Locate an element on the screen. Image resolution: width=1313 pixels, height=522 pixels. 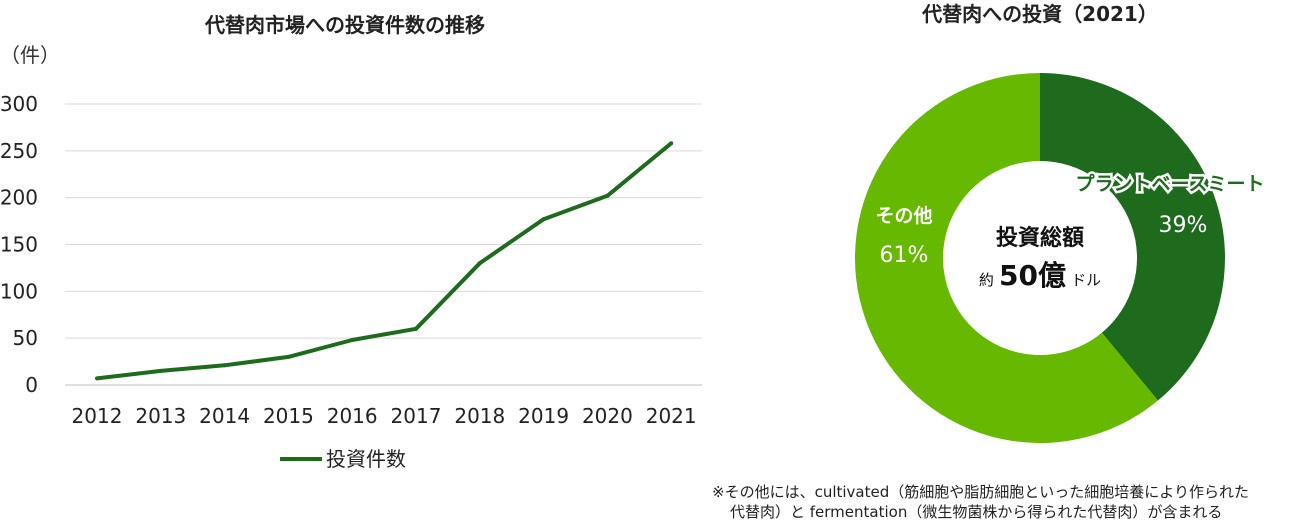
x-tick-label: 2018 is located at coordinates (479, 416).